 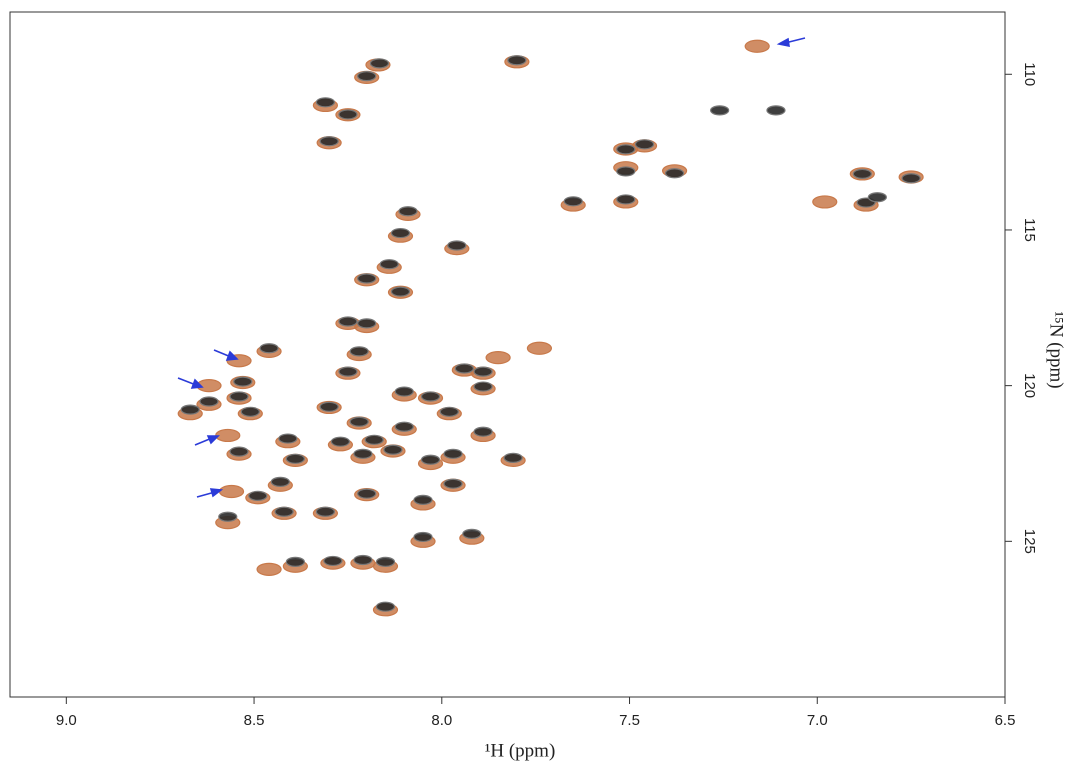 I want to click on y-axis-label: ¹⁵N (ppm), so click(x=1056, y=349).